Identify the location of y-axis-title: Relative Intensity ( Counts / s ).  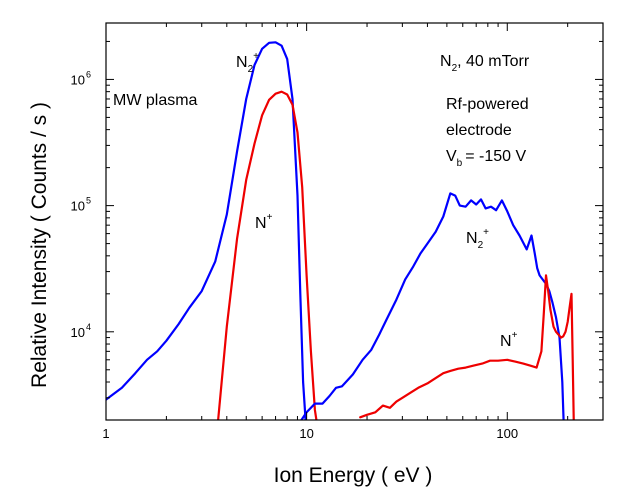
(39, 245).